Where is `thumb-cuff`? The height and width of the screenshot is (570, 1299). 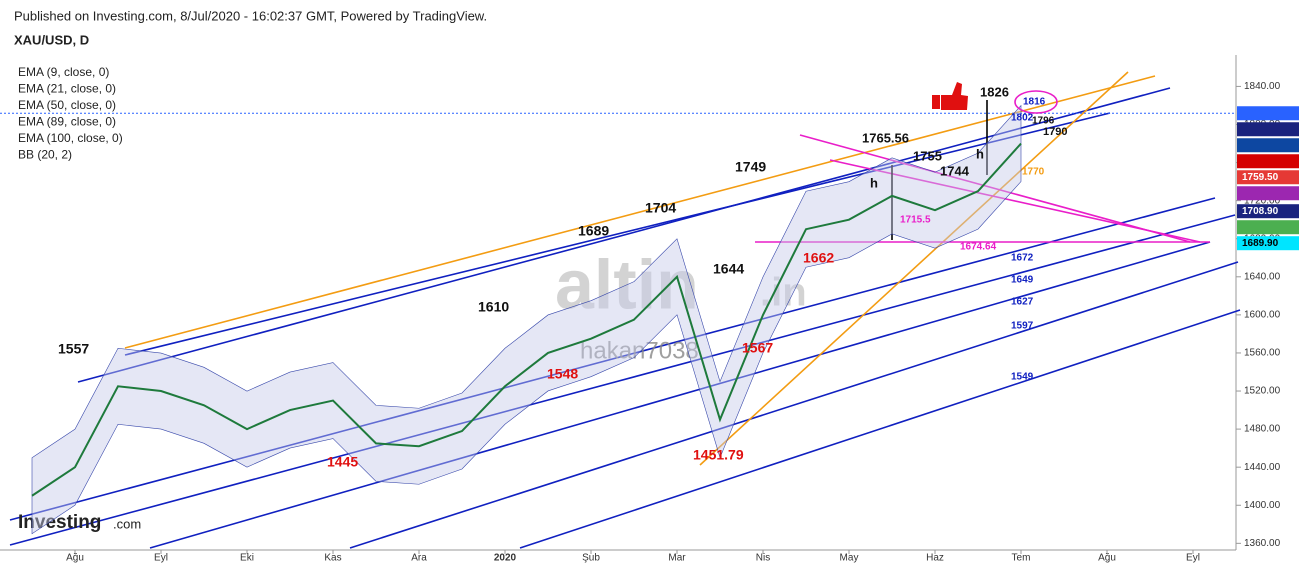 thumb-cuff is located at coordinates (936, 102).